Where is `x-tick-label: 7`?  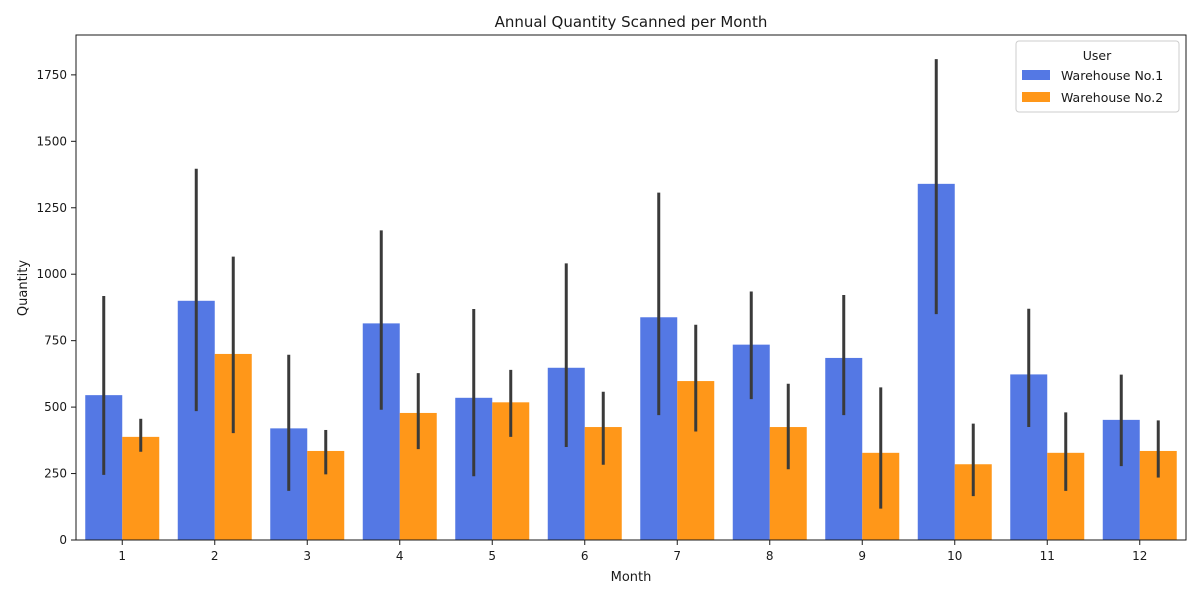 x-tick-label: 7 is located at coordinates (677, 556).